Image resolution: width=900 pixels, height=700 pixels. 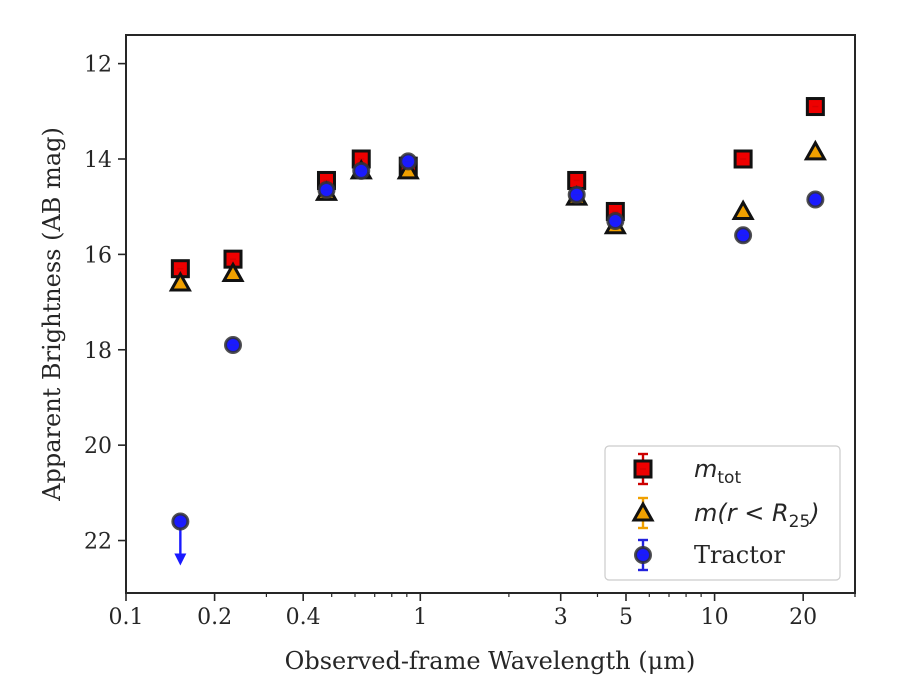 I want to click on x-tick-label: 0.2, so click(x=214, y=617).